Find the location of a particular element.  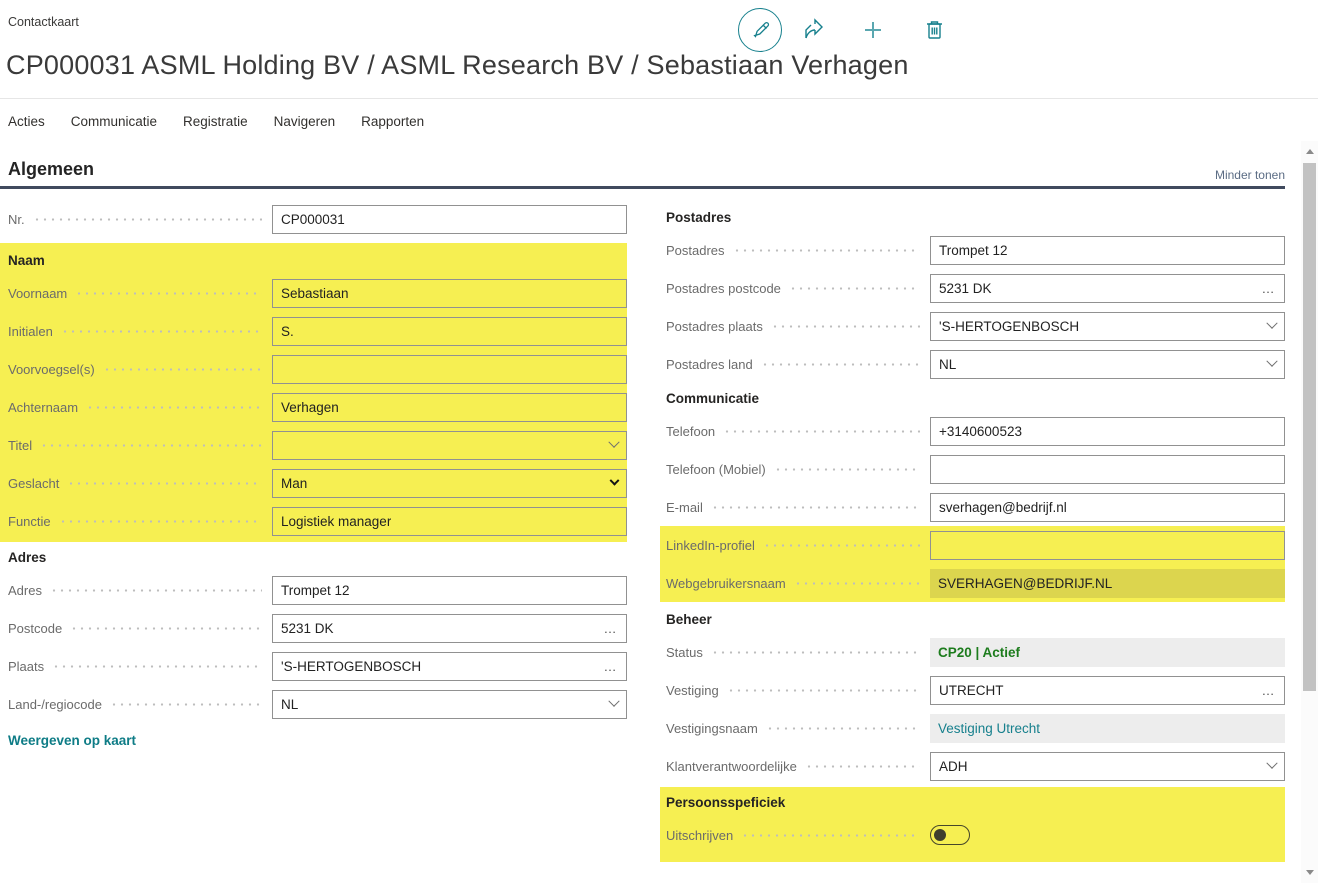

uitschrijven-toggle is located at coordinates (950, 835).